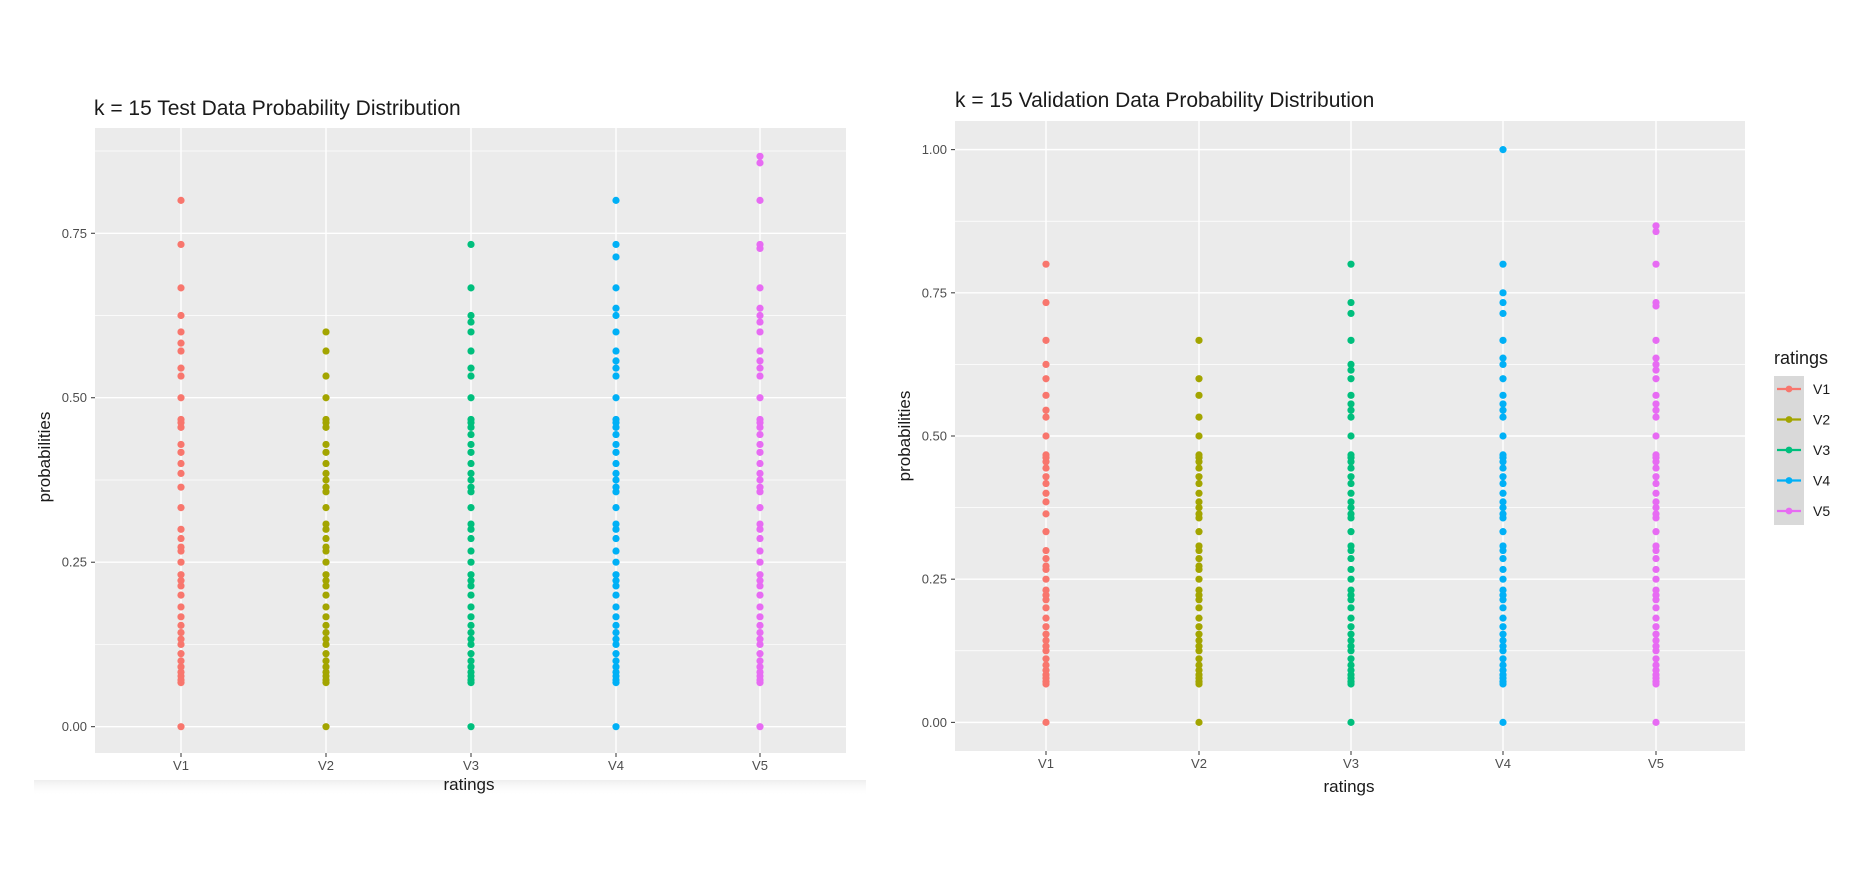 The image size is (1860, 886). Describe the element at coordinates (1503, 763) in the screenshot. I see `validation-xtick-label: V4` at that location.